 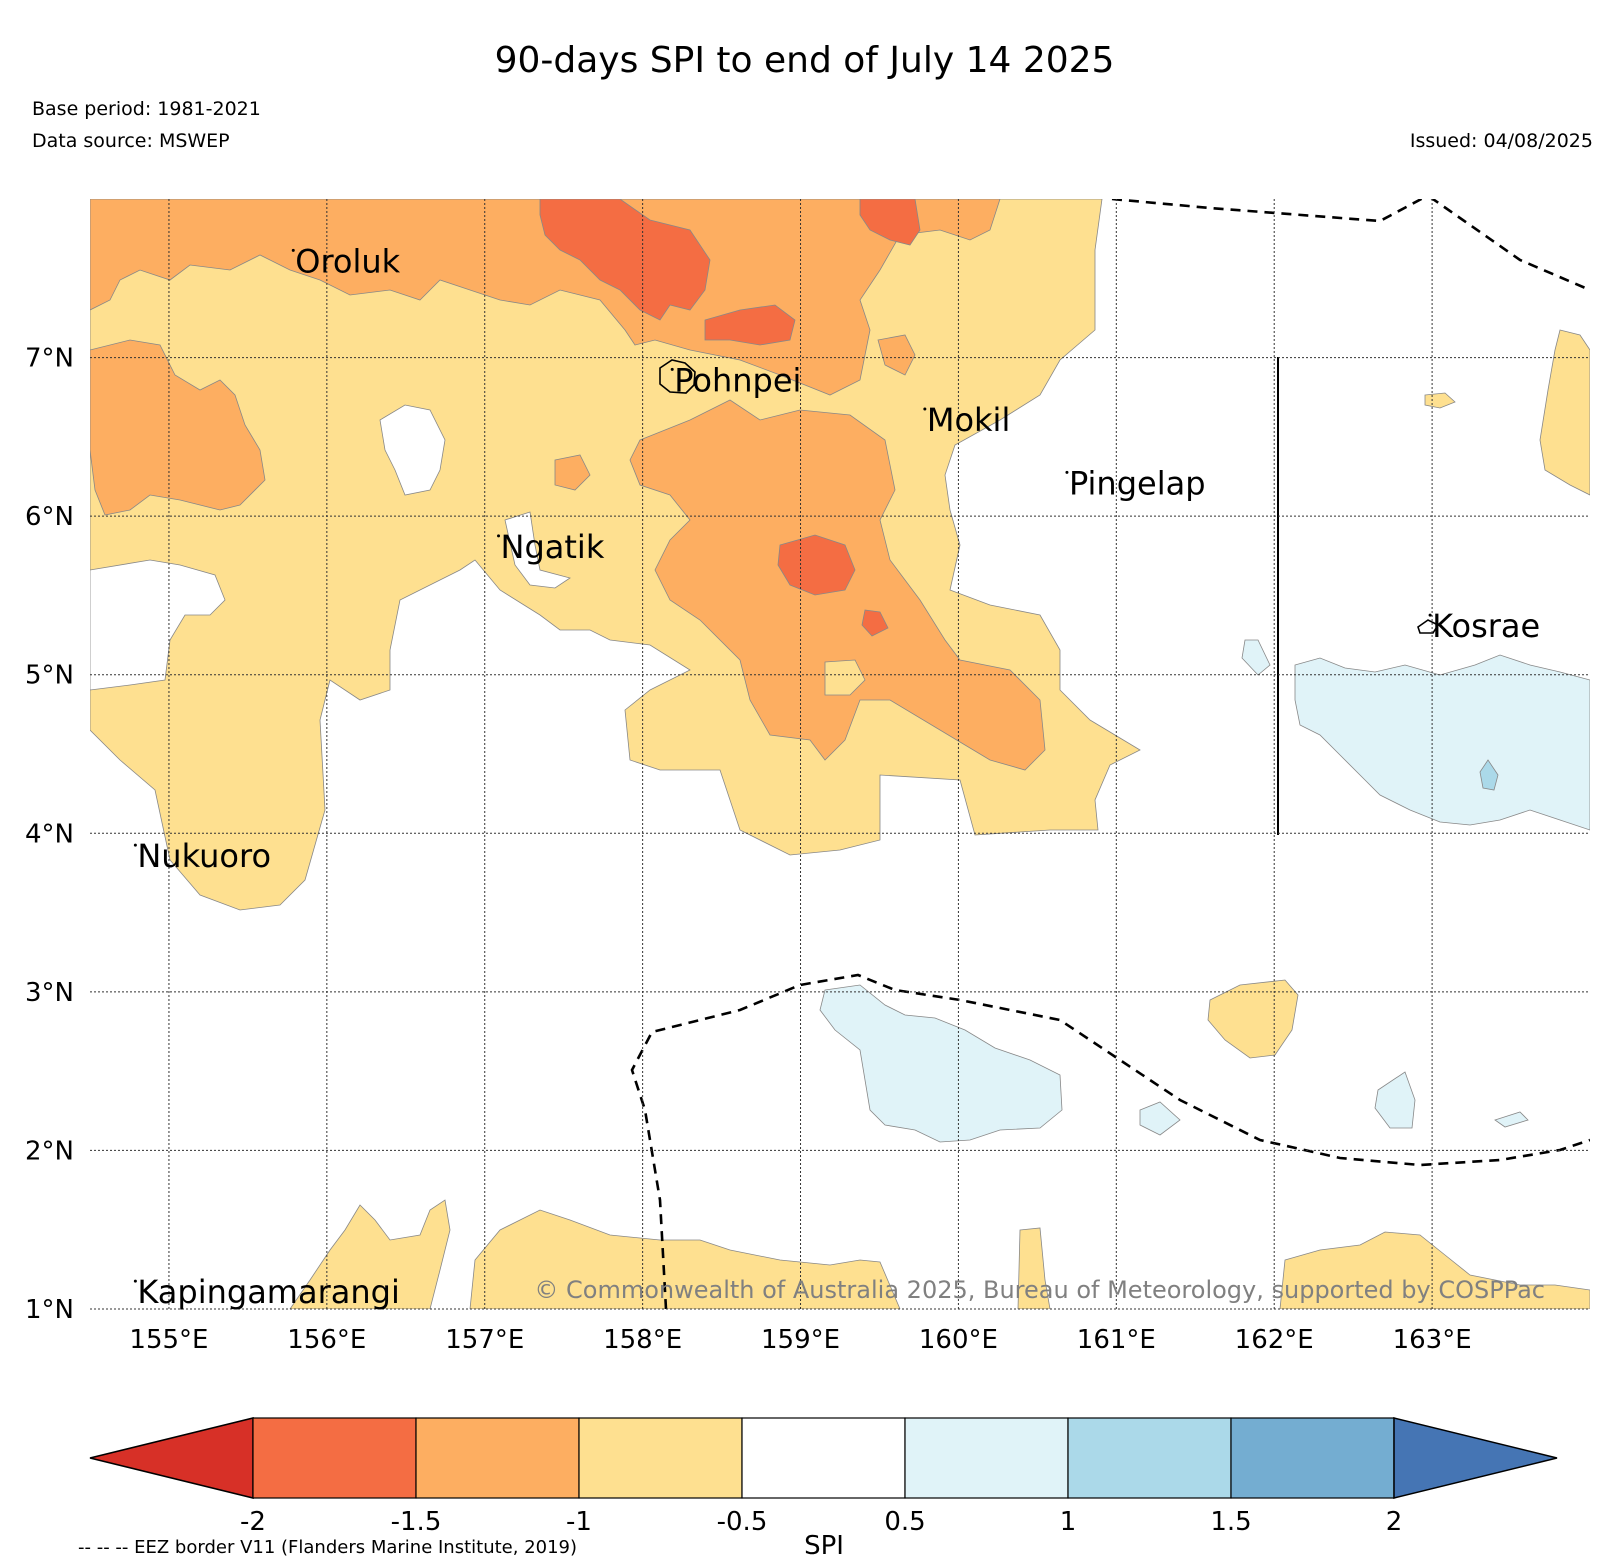 I want to click on kosrae-outline, so click(x=1428, y=626).